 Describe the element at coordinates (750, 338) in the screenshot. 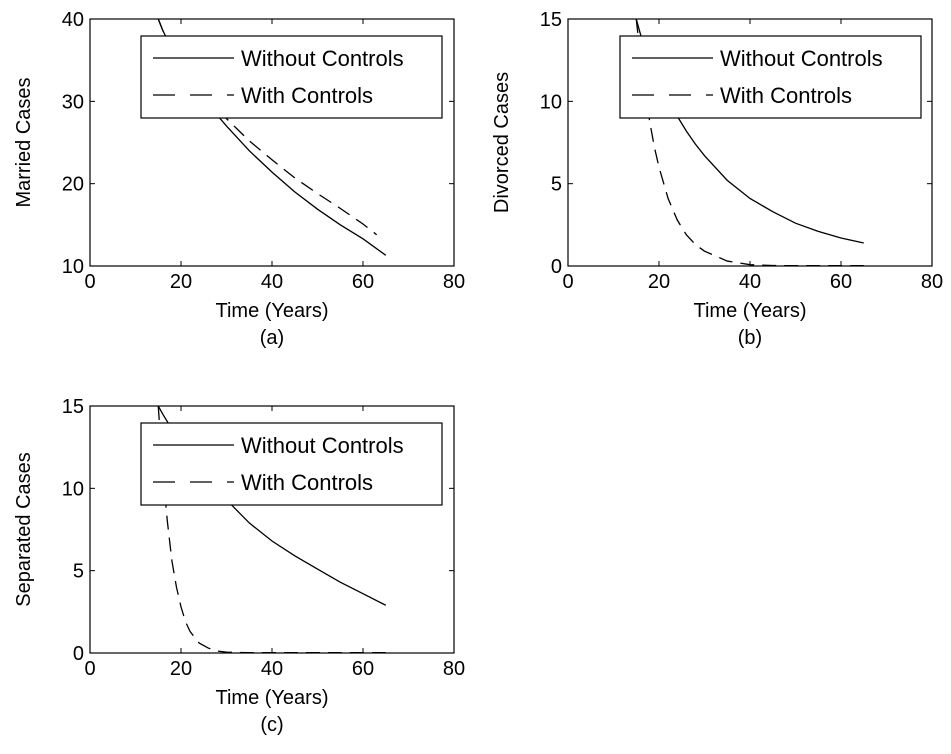

I see `panel-caption: (b)` at that location.